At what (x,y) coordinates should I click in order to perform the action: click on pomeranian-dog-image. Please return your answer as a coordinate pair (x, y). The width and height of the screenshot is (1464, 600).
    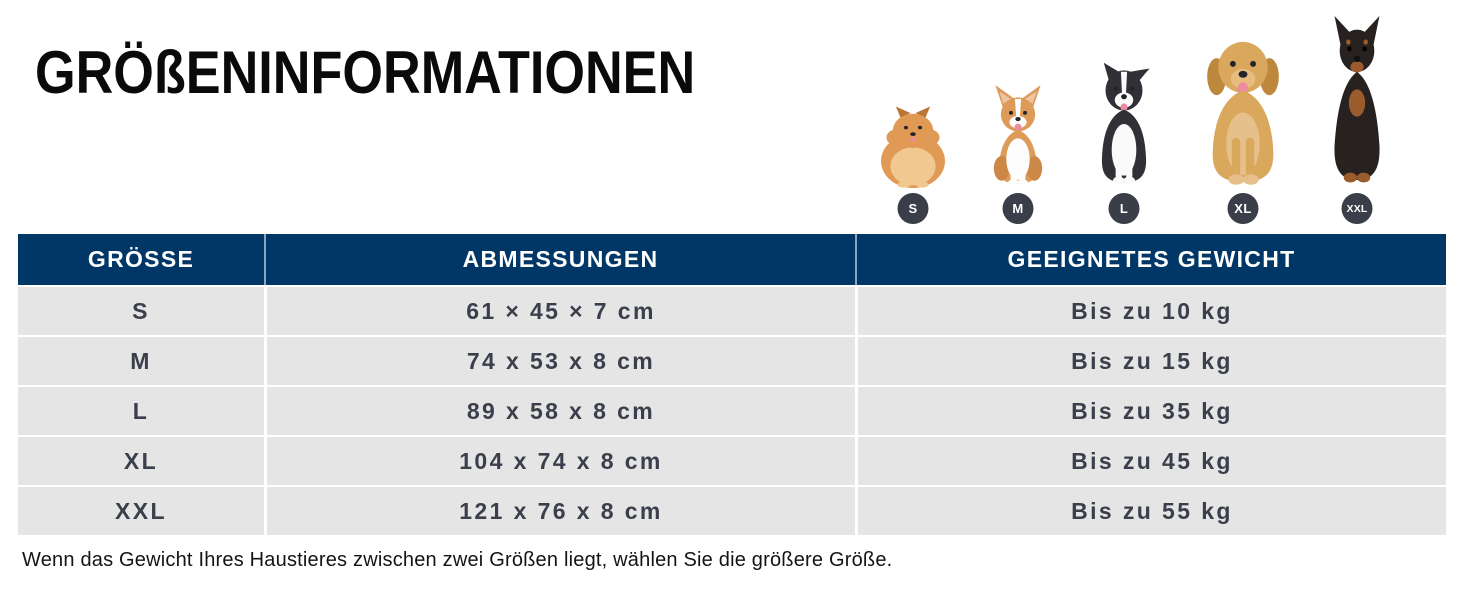
    Looking at the image, I should click on (913, 144).